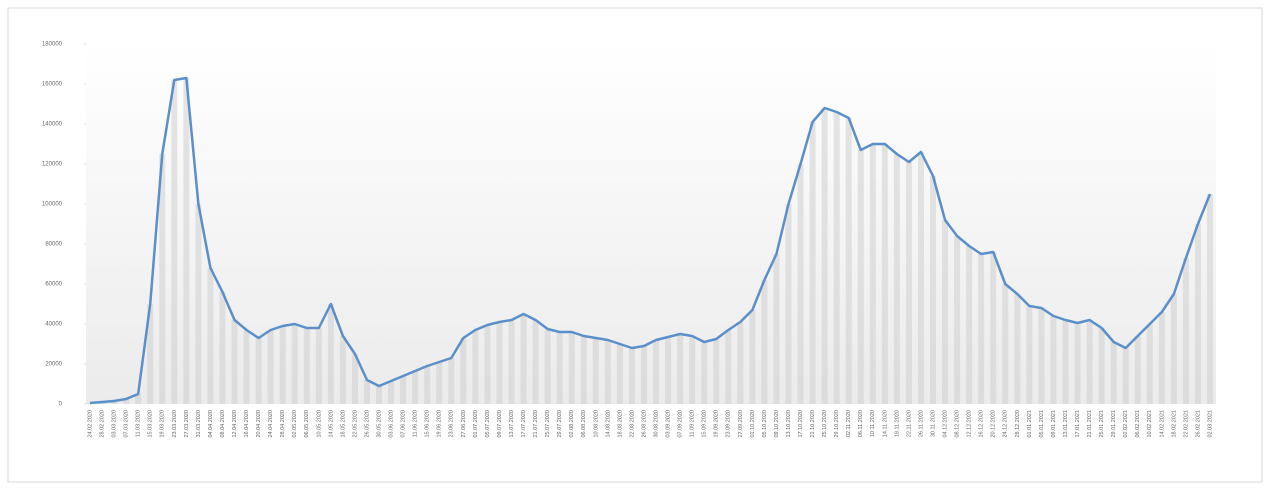  Describe the element at coordinates (187, 424) in the screenshot. I see `x-tick-label: 27.03.2020` at that location.